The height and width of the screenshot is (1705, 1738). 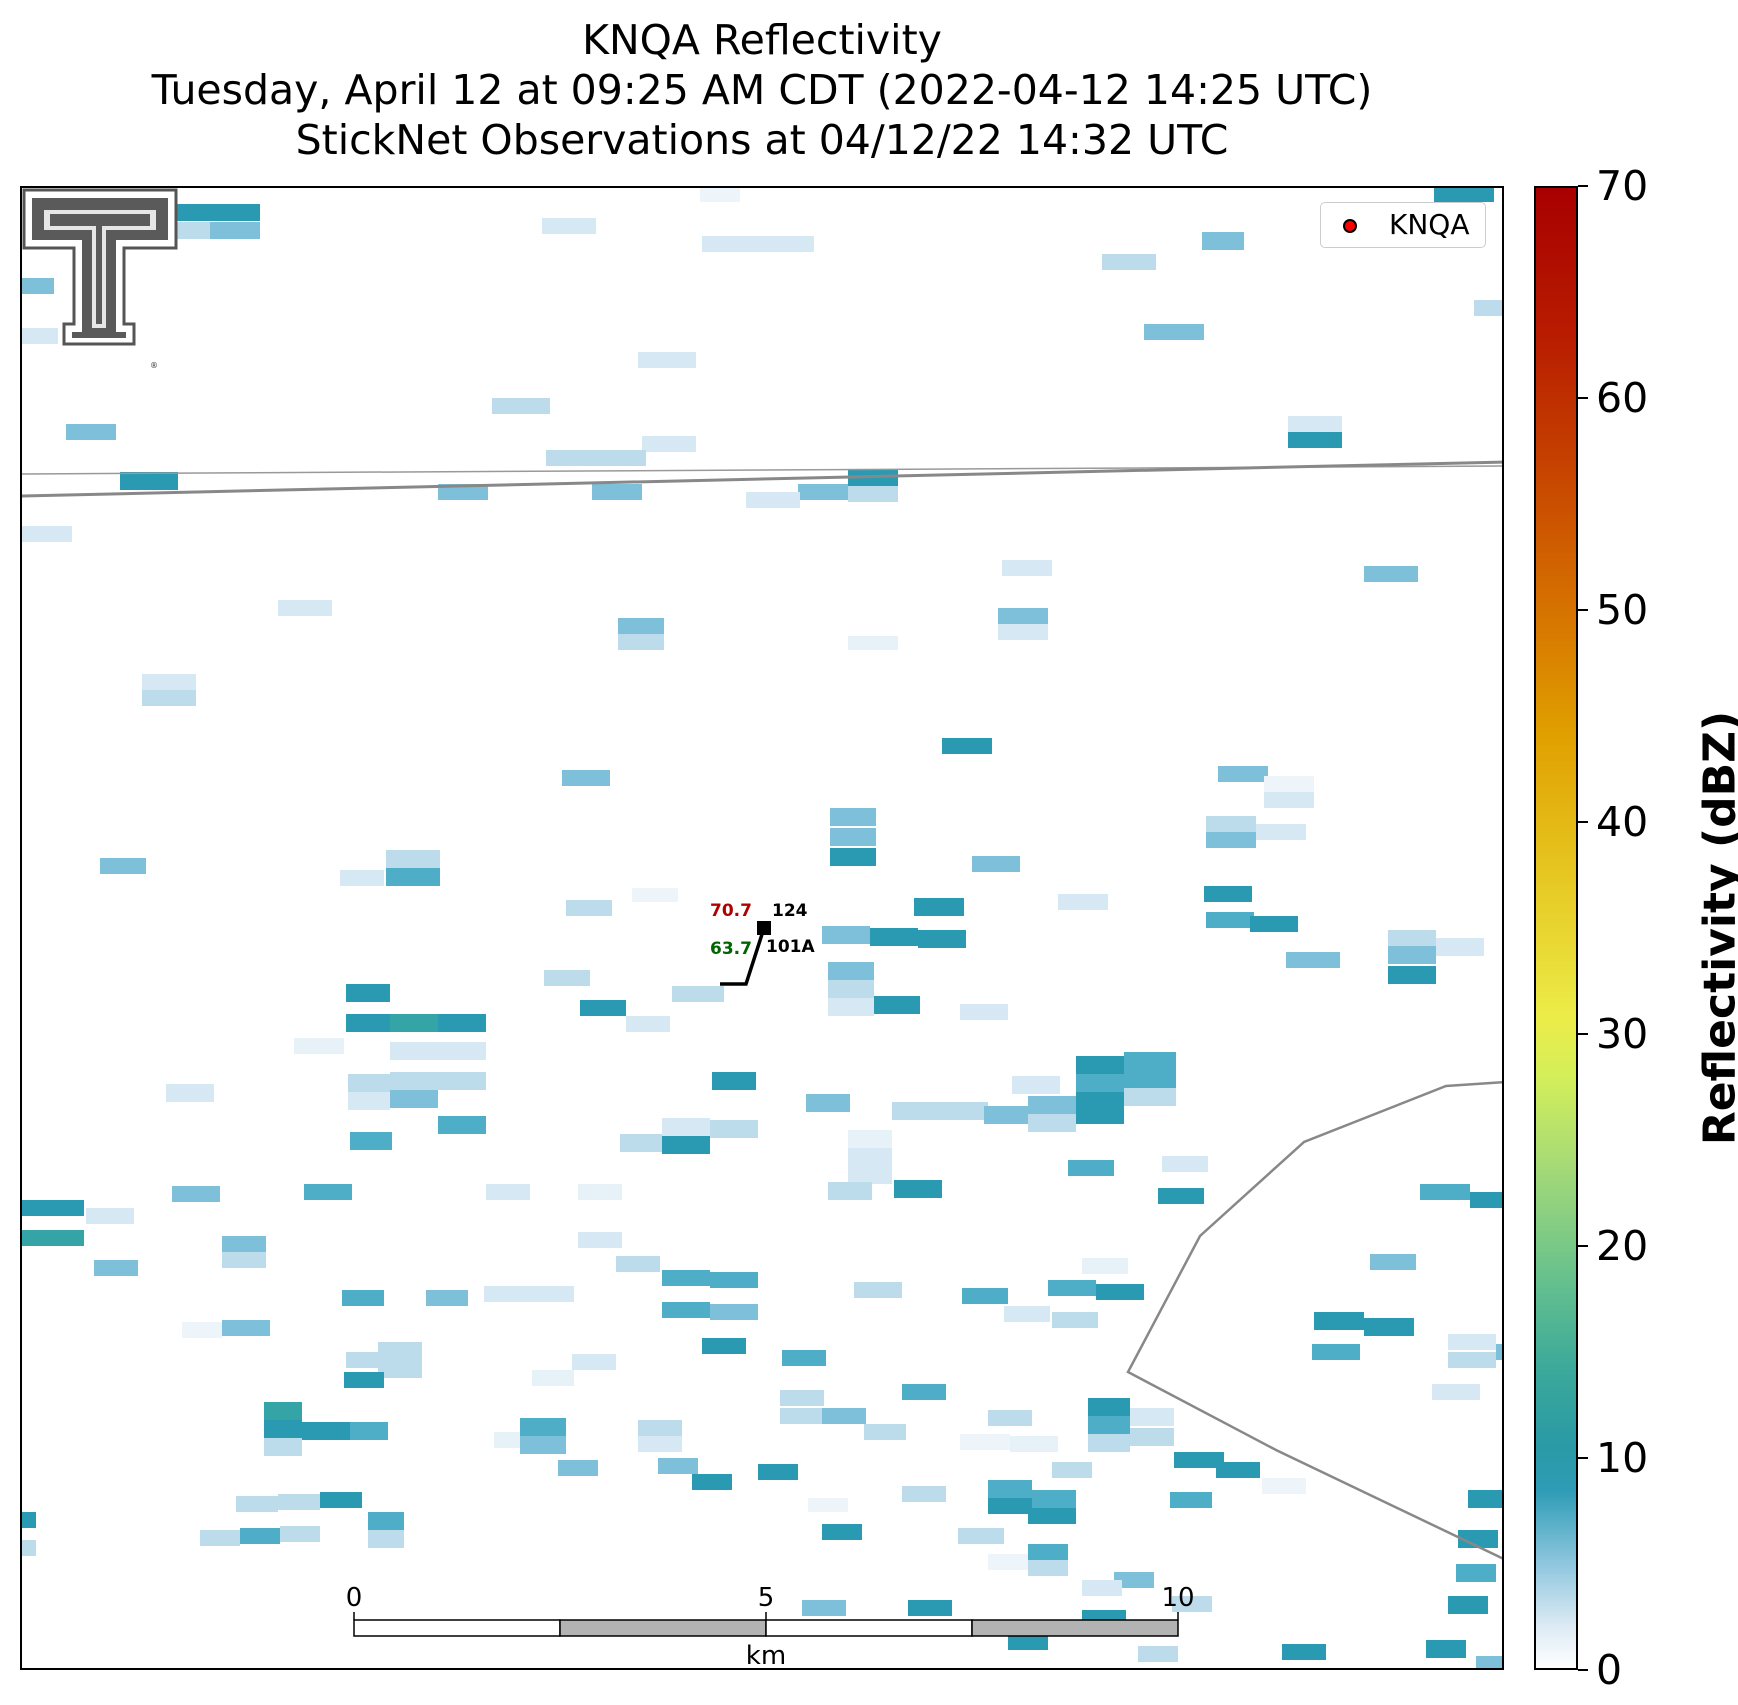 I want to click on scale-tick-0: 0, so click(x=354, y=1598).